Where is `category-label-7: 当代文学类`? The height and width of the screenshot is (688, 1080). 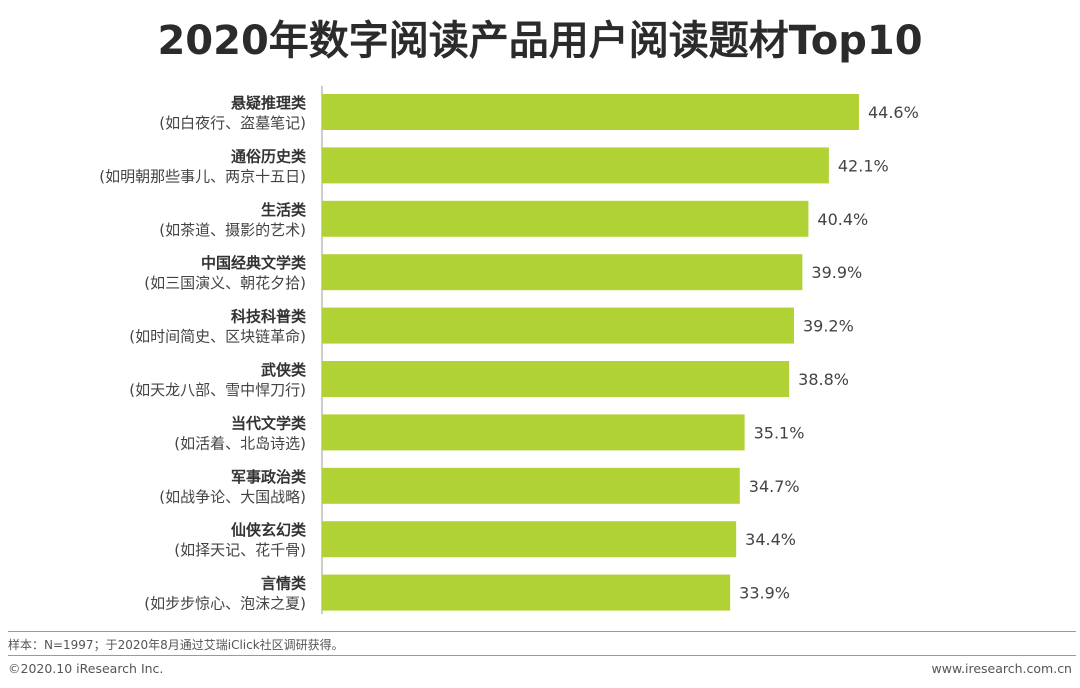
category-label-7: 当代文学类 is located at coordinates (269, 423).